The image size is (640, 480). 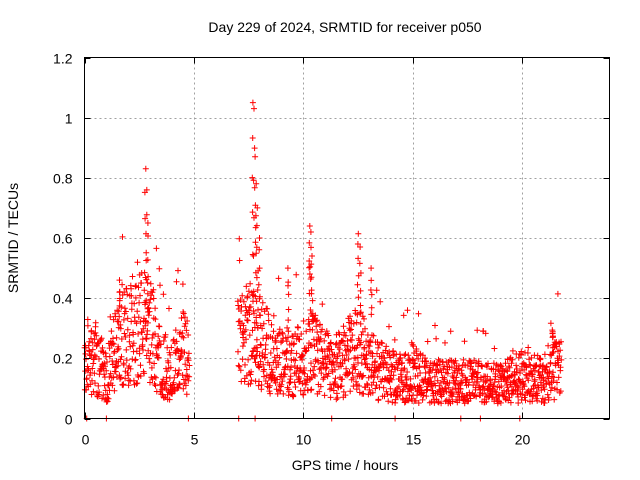 What do you see at coordinates (86, 440) in the screenshot?
I see `x-tick-label: 0` at bounding box center [86, 440].